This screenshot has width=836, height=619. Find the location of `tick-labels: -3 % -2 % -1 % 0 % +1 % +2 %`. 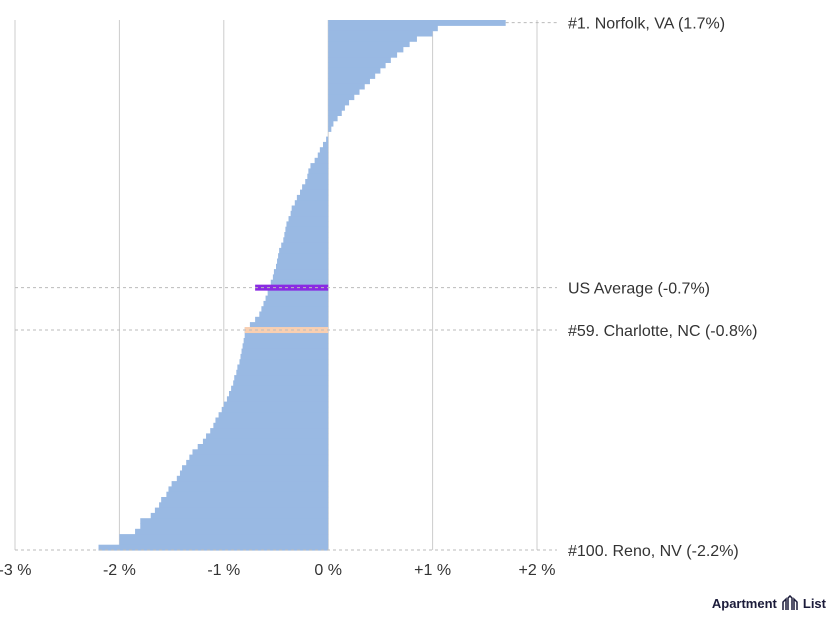

tick-labels: -3 % -2 % -1 % 0 % +1 % +2 % is located at coordinates (277, 570).